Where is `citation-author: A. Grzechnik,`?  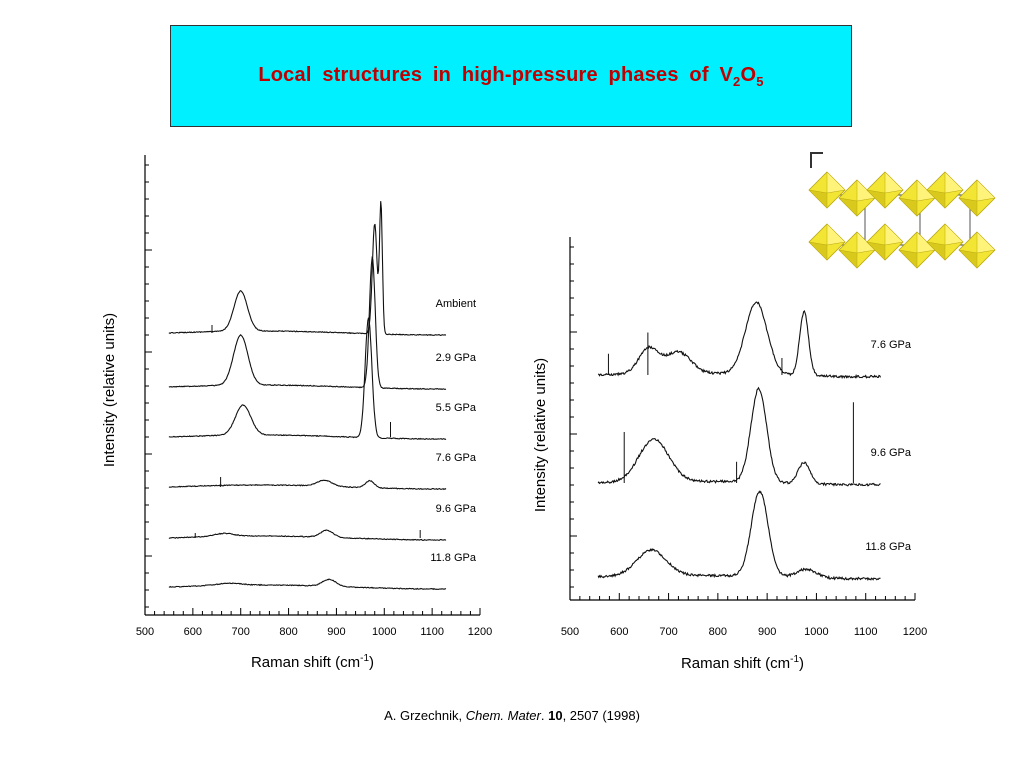 citation-author: A. Grzechnik, is located at coordinates (425, 715).